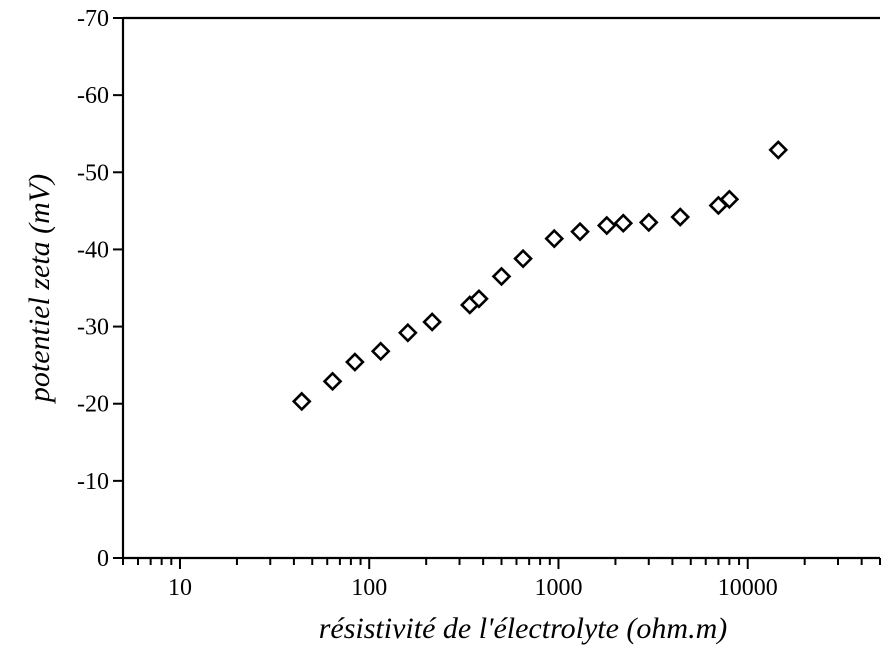  Describe the element at coordinates (523, 628) in the screenshot. I see `x-axis-title: résistivité de l'électrolyte (ohm.m)` at that location.